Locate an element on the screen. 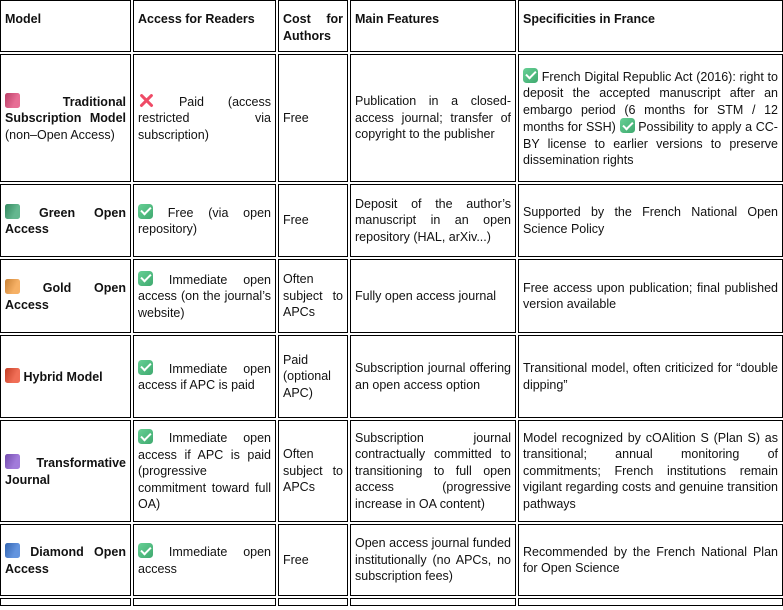 The height and width of the screenshot is (610, 783). model-name: Gold Open Access is located at coordinates (65, 296).